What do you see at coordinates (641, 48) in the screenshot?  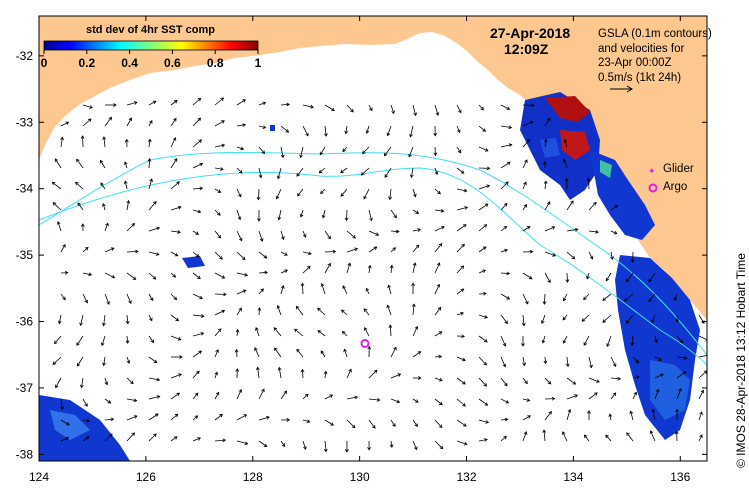 I see `gsla-note-line2: and velocities for` at bounding box center [641, 48].